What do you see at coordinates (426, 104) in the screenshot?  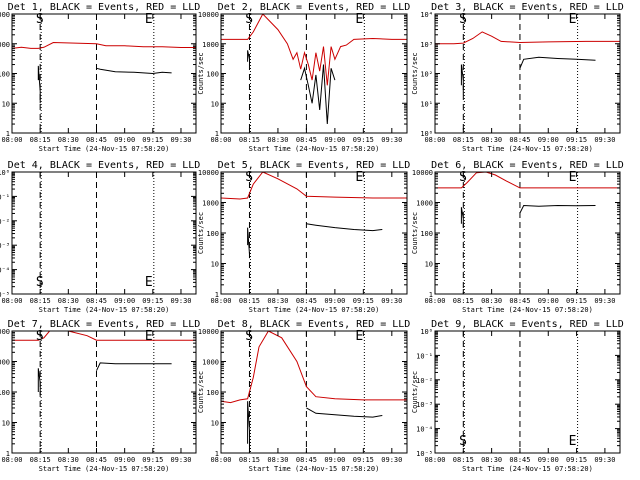 I see `y-tick-label: 10¹` at bounding box center [426, 104].